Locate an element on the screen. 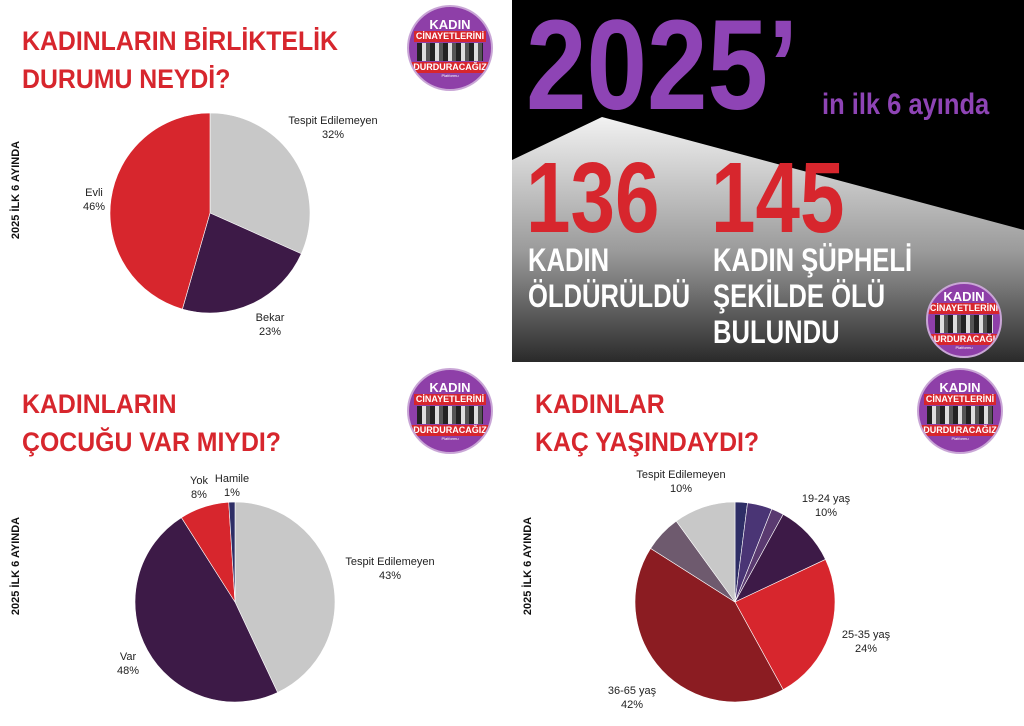  title-line: KADINLARIN BİRLİKTELİK is located at coordinates (180, 41).